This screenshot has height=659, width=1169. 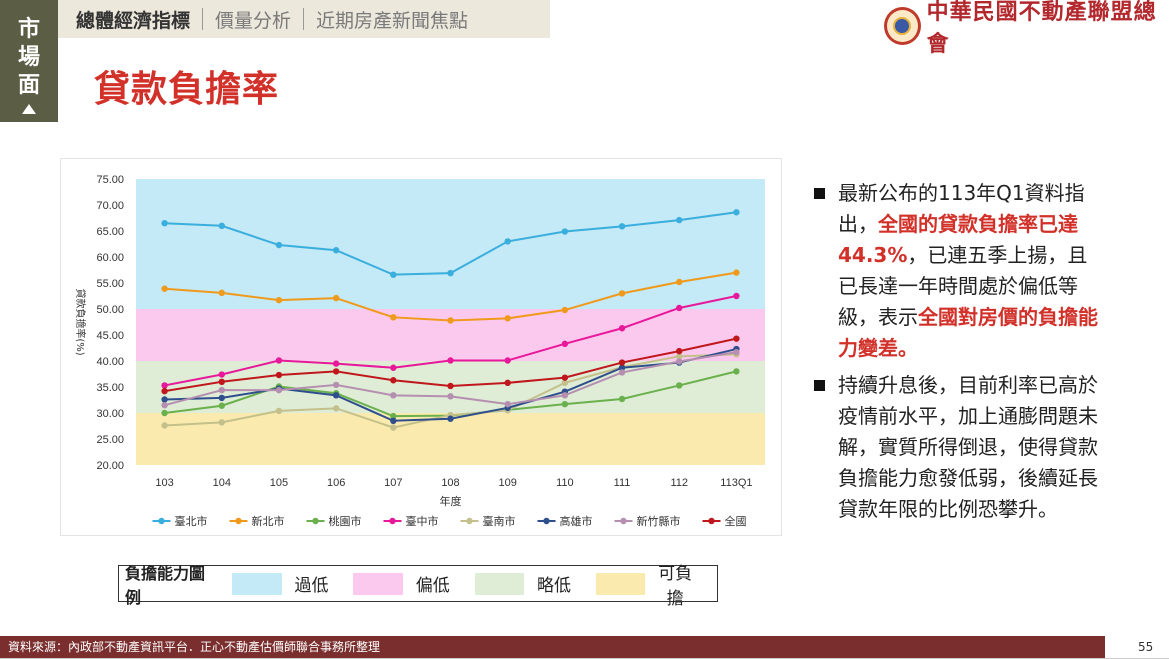 I want to click on x-tick-label: 107, so click(x=393, y=483).